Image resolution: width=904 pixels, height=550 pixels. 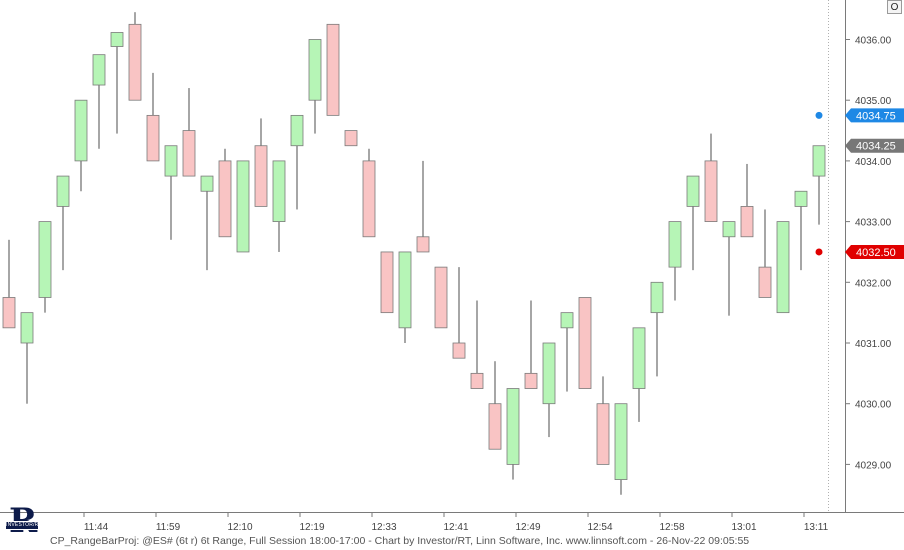 I want to click on price-marker-tag: 4034.75, so click(x=874, y=115).